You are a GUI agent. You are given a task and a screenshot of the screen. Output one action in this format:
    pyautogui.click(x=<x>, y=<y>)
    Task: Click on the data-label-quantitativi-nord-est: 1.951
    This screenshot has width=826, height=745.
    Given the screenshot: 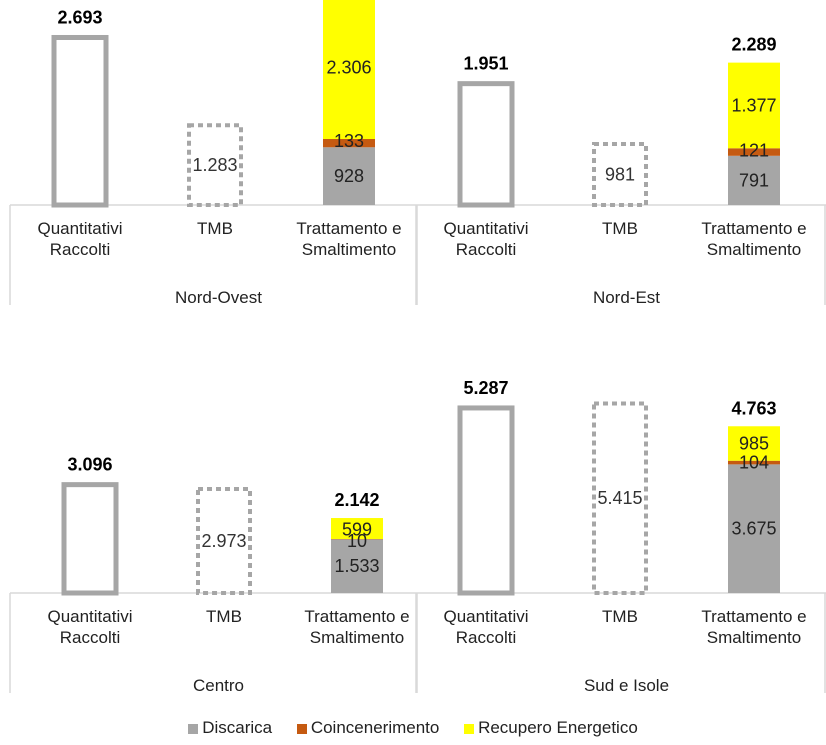 What is the action you would take?
    pyautogui.click(x=485, y=64)
    